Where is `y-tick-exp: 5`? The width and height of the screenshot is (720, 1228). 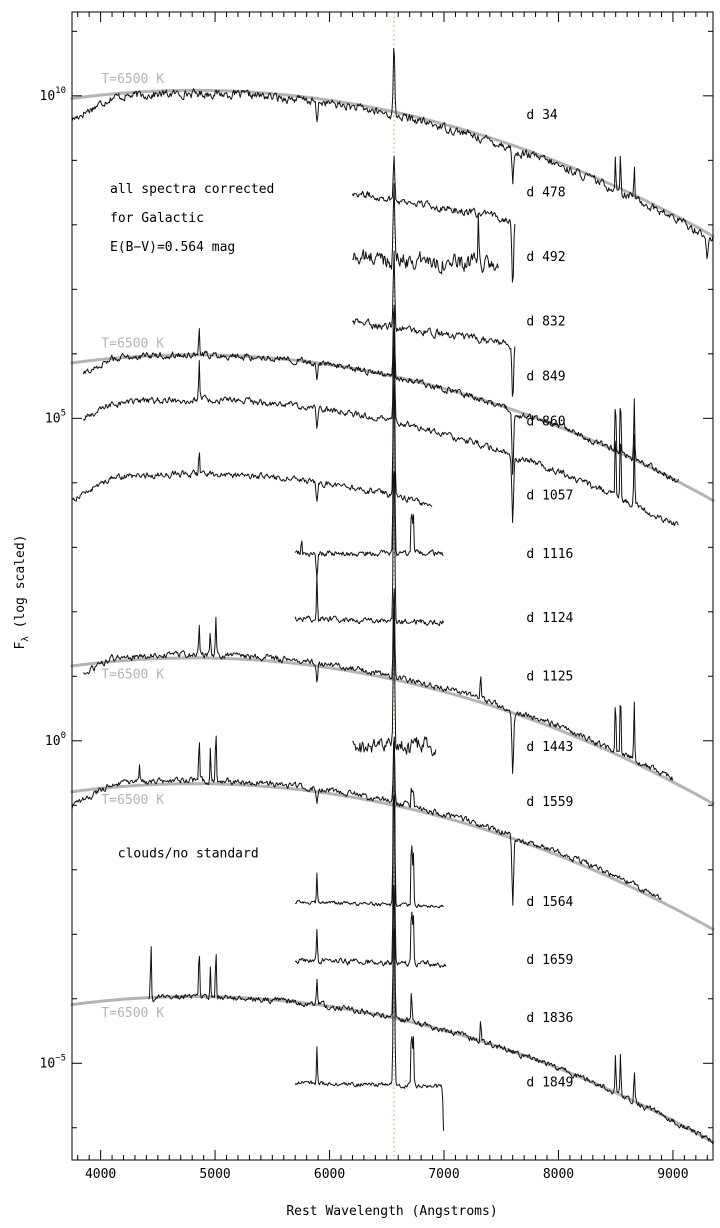
y-tick-exp: 5 is located at coordinates (63, 413).